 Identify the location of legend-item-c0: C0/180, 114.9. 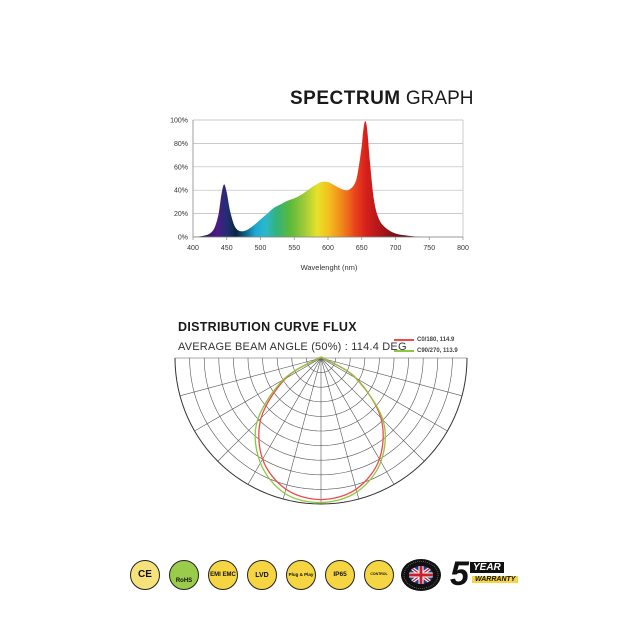
(426, 339).